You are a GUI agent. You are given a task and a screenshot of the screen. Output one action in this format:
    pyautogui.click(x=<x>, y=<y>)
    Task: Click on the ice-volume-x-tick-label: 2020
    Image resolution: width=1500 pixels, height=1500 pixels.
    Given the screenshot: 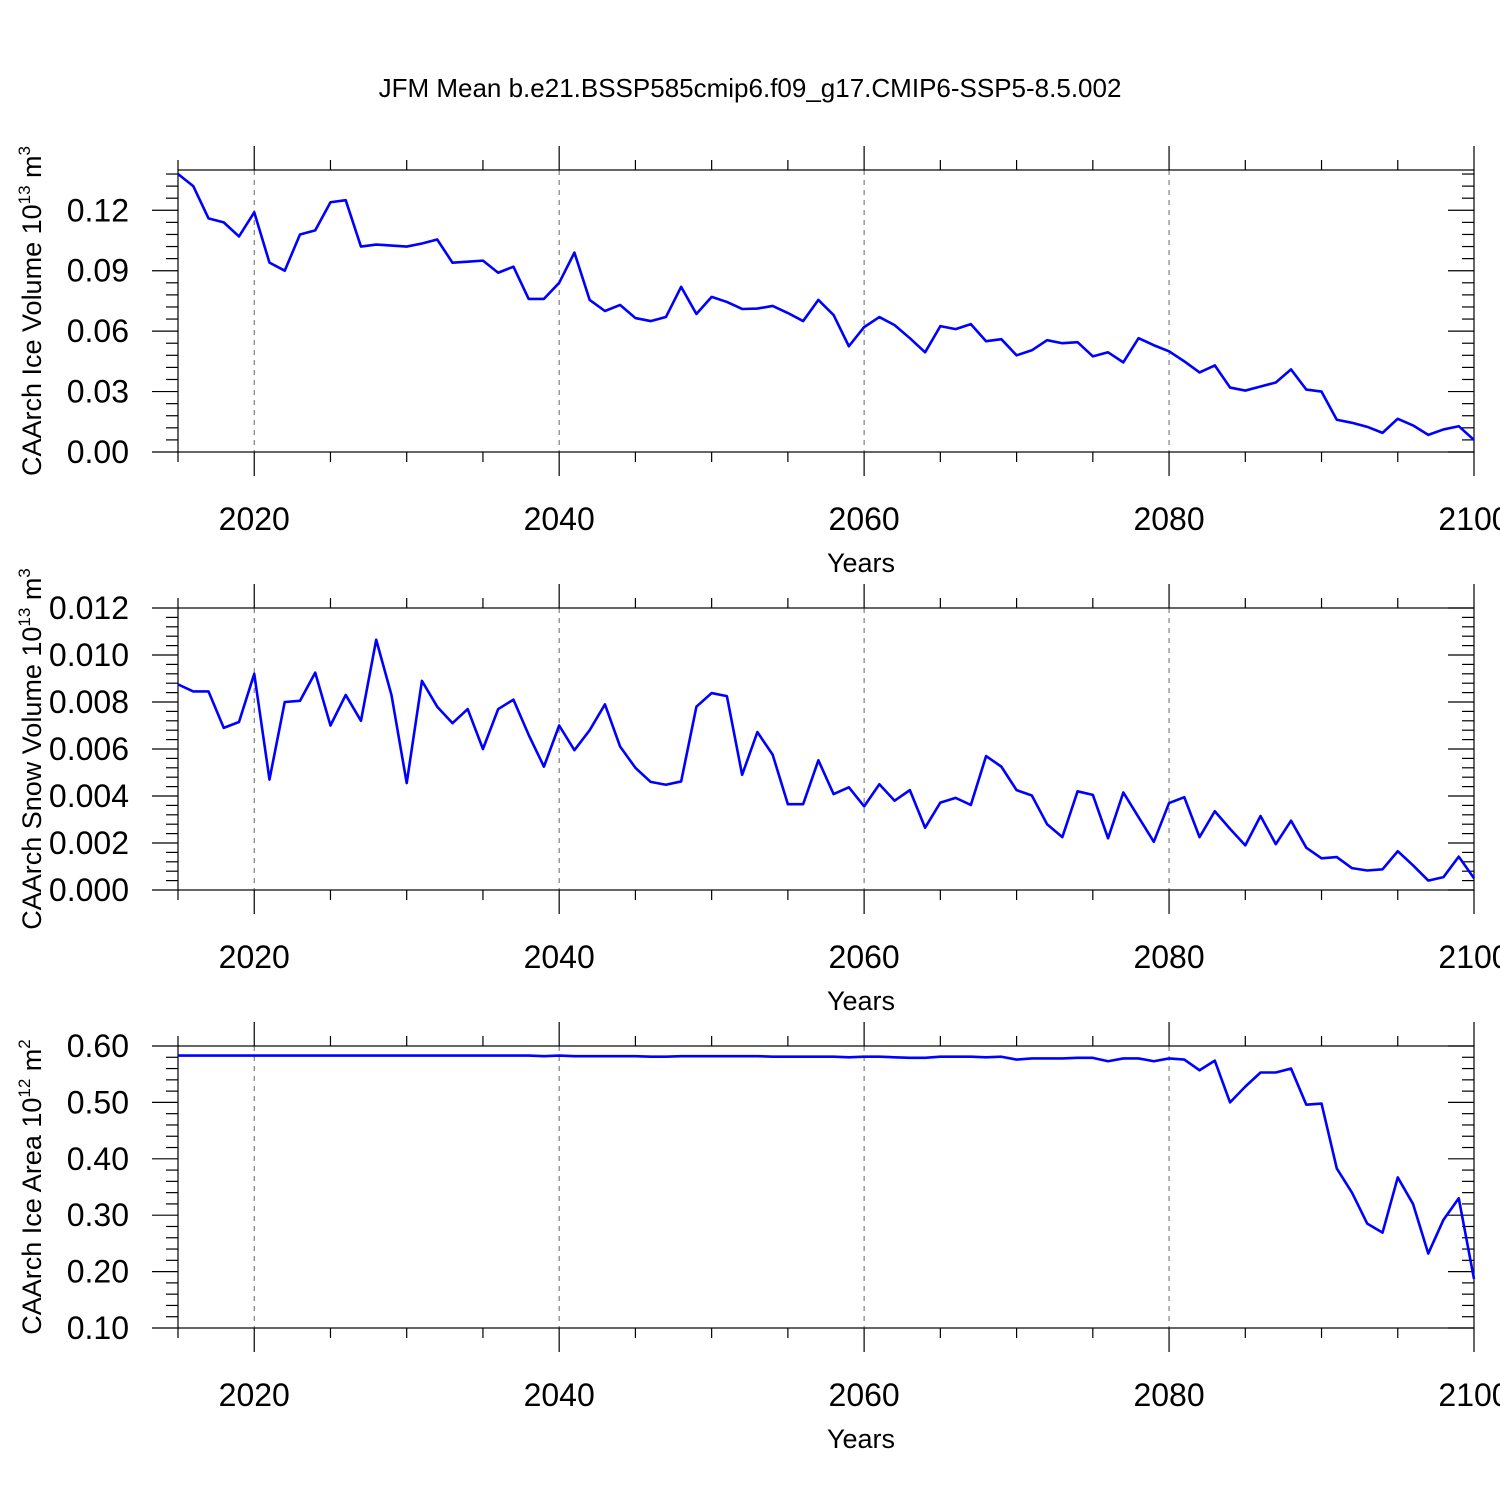 What is the action you would take?
    pyautogui.click(x=254, y=519)
    